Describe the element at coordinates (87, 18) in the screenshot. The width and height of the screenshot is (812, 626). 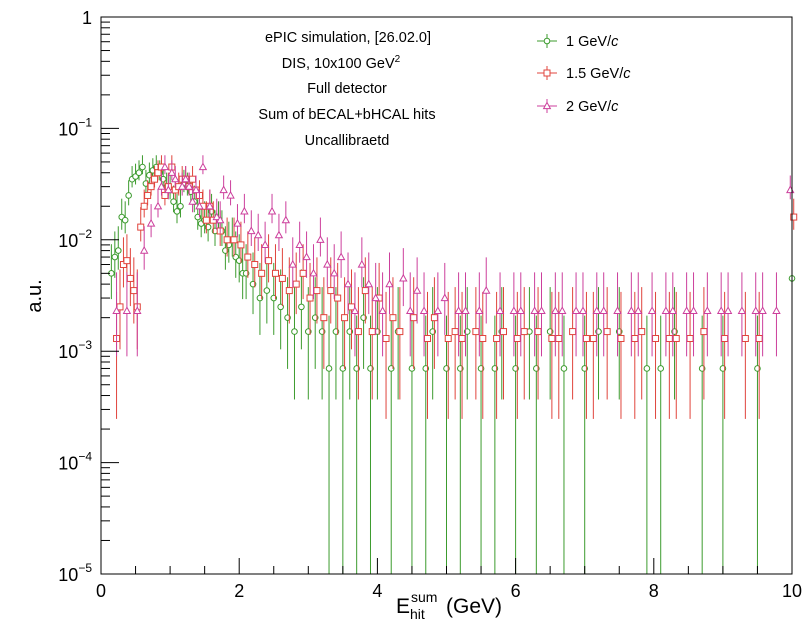
I see `y-tick-label: 1` at that location.